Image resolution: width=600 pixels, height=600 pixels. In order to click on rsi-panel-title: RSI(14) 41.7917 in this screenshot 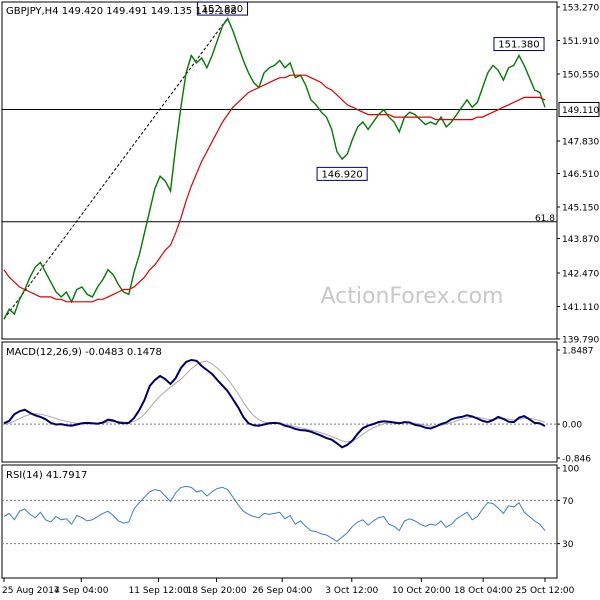, I will do `click(46, 475)`.